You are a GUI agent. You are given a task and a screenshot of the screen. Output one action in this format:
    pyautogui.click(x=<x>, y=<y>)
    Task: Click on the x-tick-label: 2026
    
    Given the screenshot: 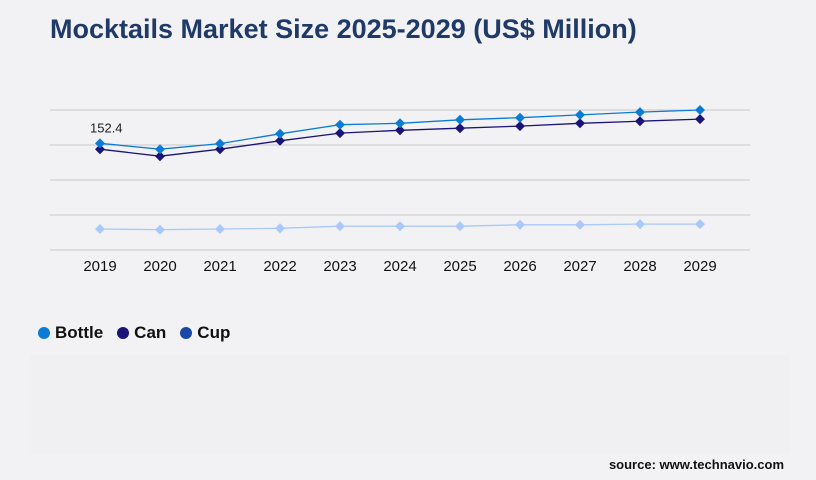 What is the action you would take?
    pyautogui.click(x=519, y=266)
    